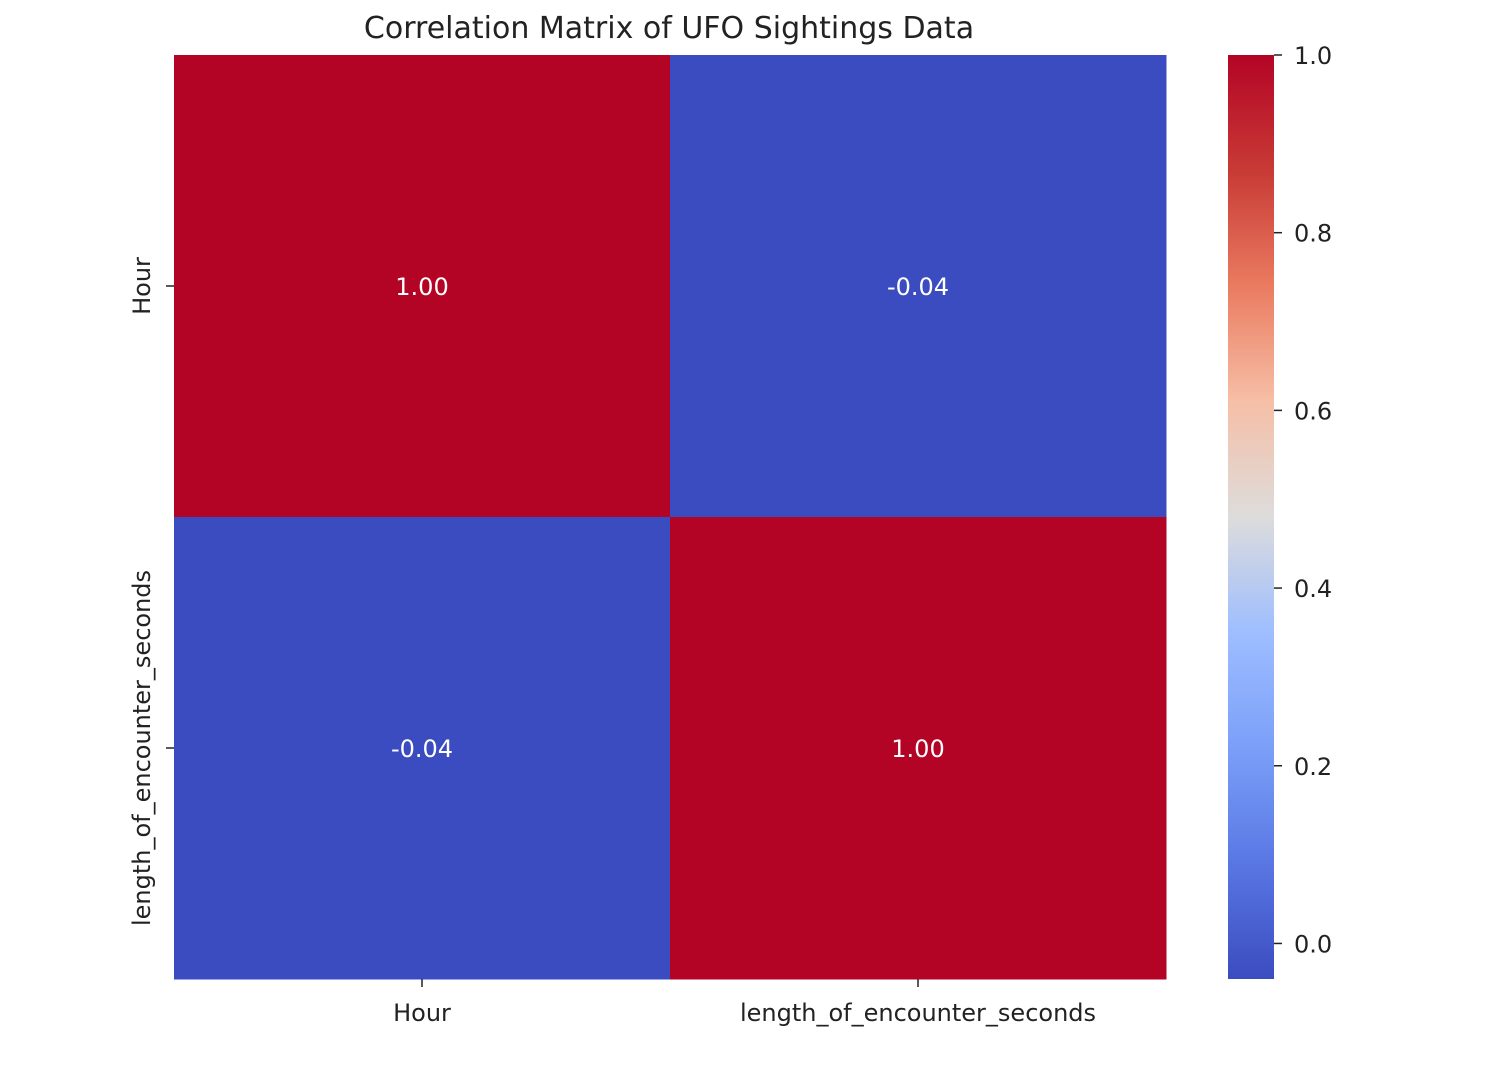 The image size is (1494, 1067). What do you see at coordinates (142, 748) in the screenshot?
I see `y-tick-label: length_of_encounter_seconds` at bounding box center [142, 748].